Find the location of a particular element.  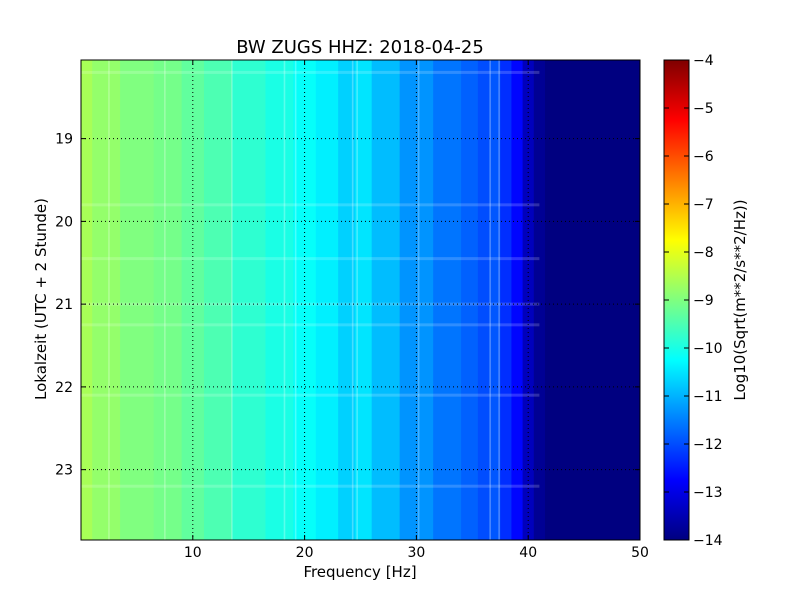

colorbar-tick-label: −9 is located at coordinates (703, 301).